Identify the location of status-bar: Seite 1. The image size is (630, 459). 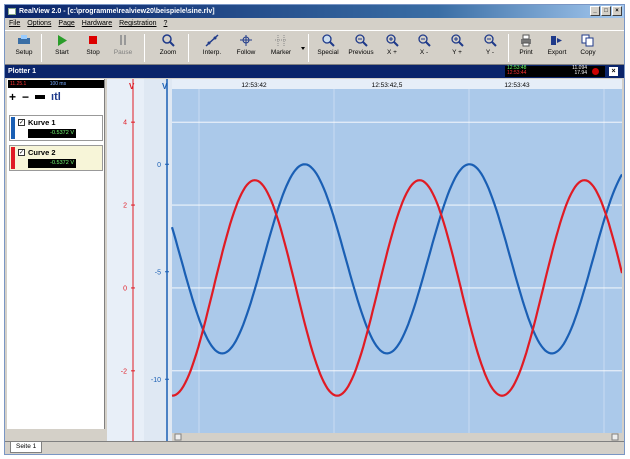
(314, 447).